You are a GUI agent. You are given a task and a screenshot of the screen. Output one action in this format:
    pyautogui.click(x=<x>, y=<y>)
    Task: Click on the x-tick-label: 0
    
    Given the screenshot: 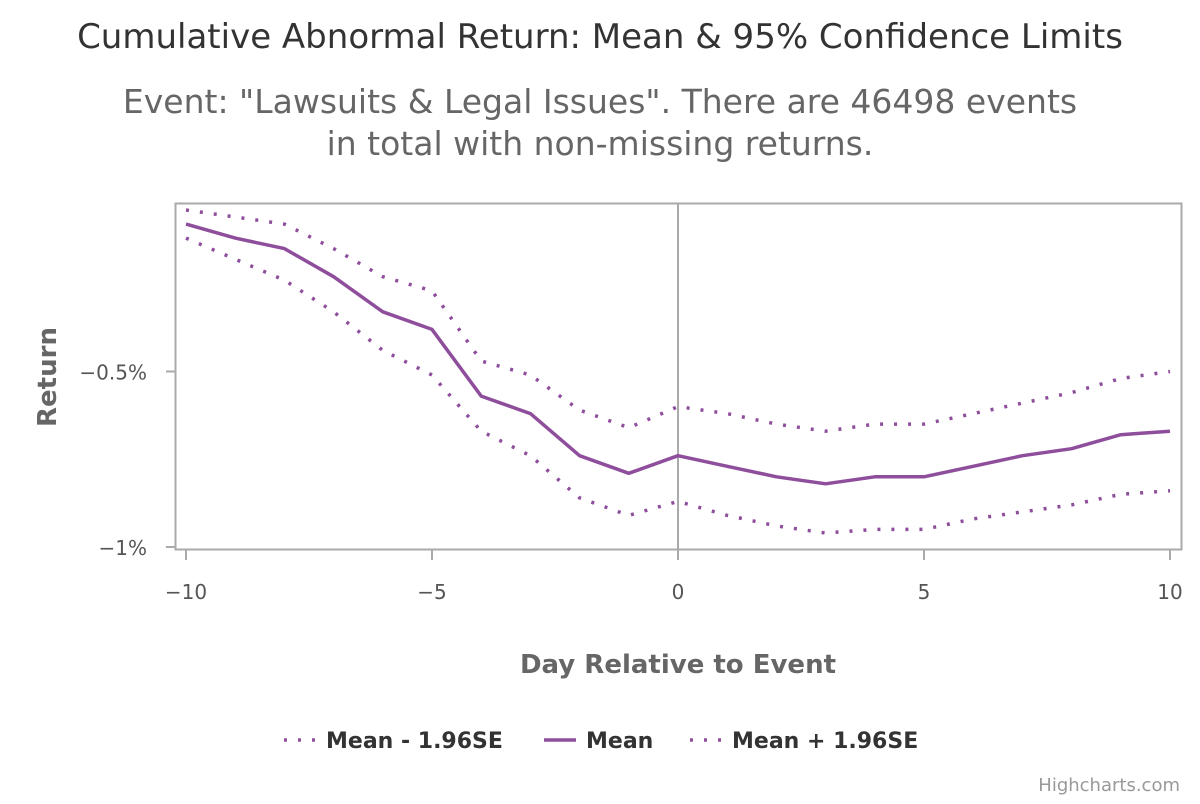 What is the action you would take?
    pyautogui.click(x=678, y=592)
    